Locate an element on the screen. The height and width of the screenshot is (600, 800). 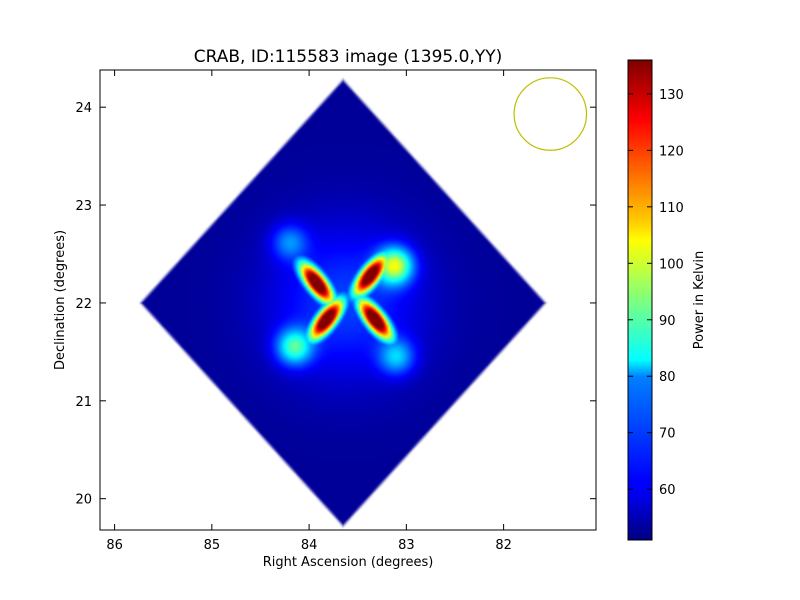
colorbar-tick-label: 130 is located at coordinates (671, 95).